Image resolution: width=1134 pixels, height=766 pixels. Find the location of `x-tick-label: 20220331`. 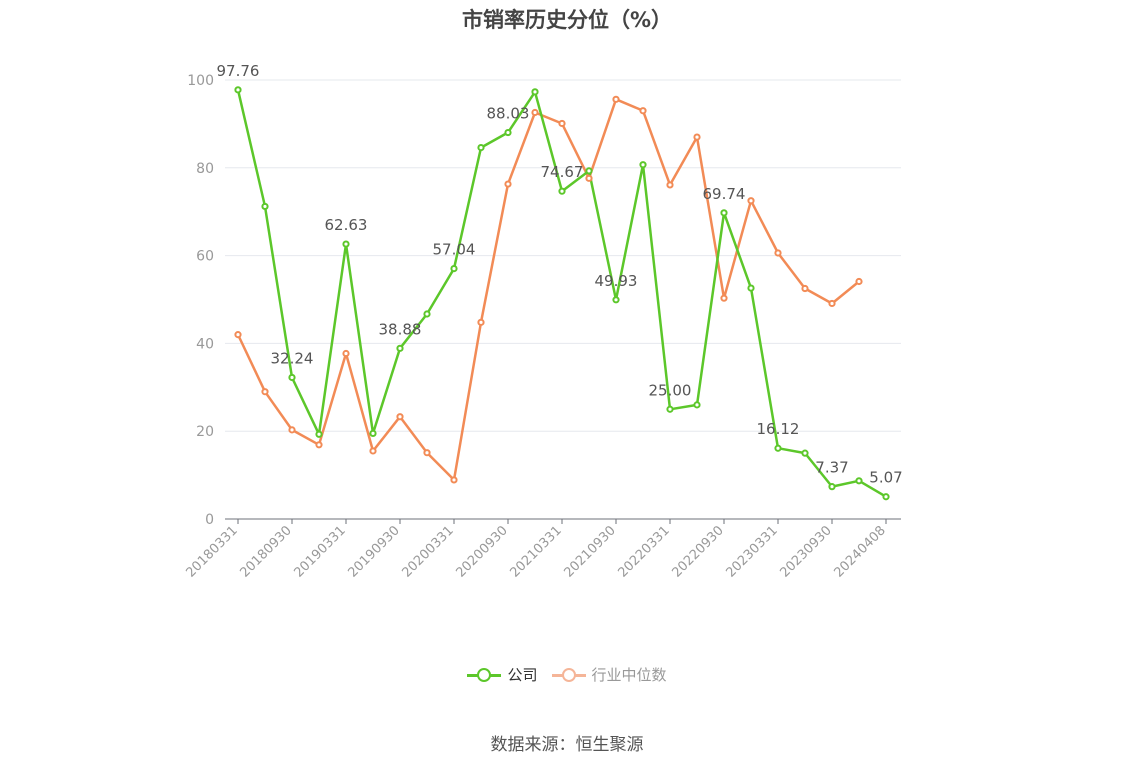

x-tick-label: 20220331 is located at coordinates (643, 551).